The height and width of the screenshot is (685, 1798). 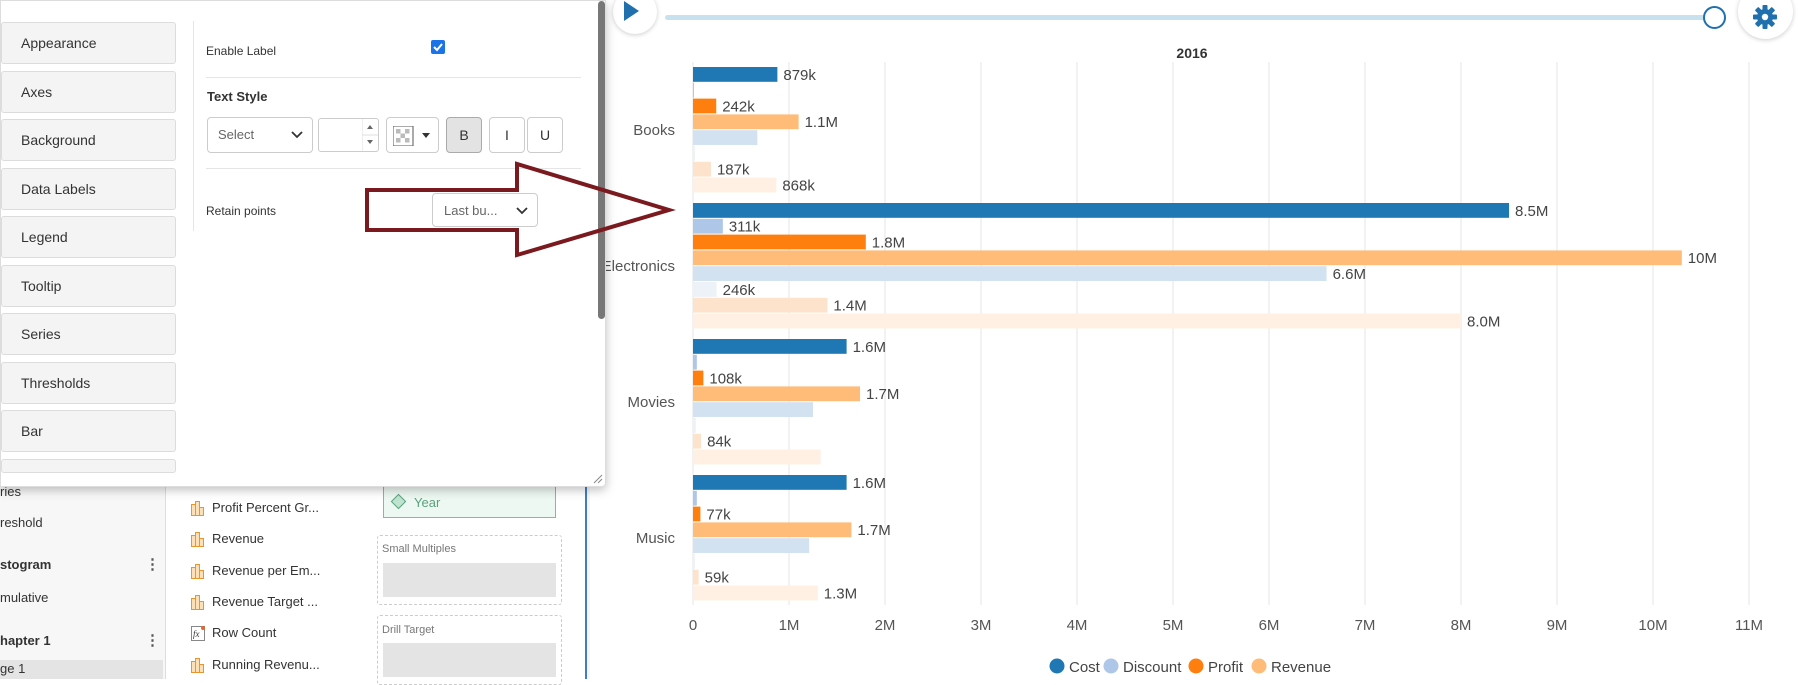 I want to click on field-item: Revenue, so click(x=238, y=539).